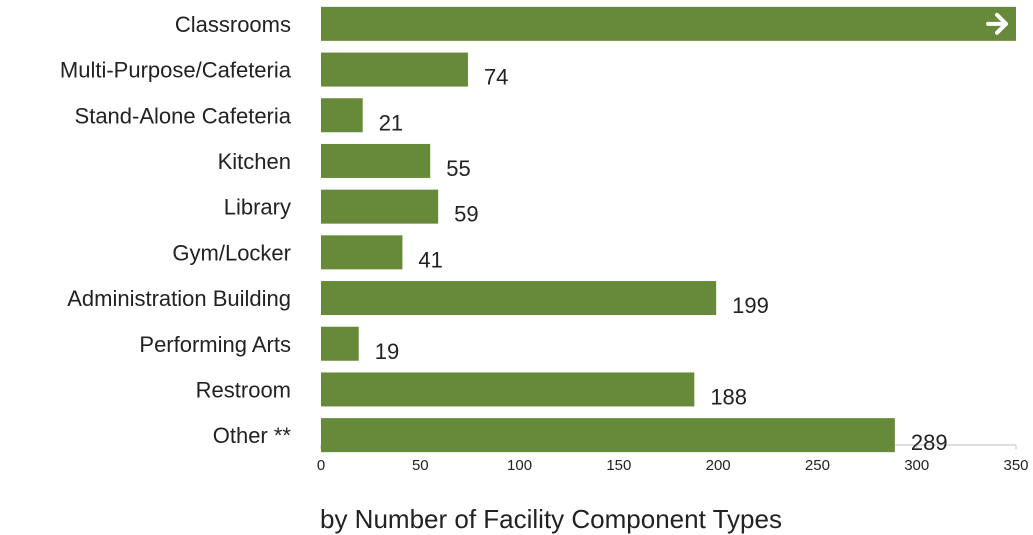 This screenshot has width=1033, height=535. Describe the element at coordinates (929, 442) in the screenshot. I see `data-label: 289` at that location.